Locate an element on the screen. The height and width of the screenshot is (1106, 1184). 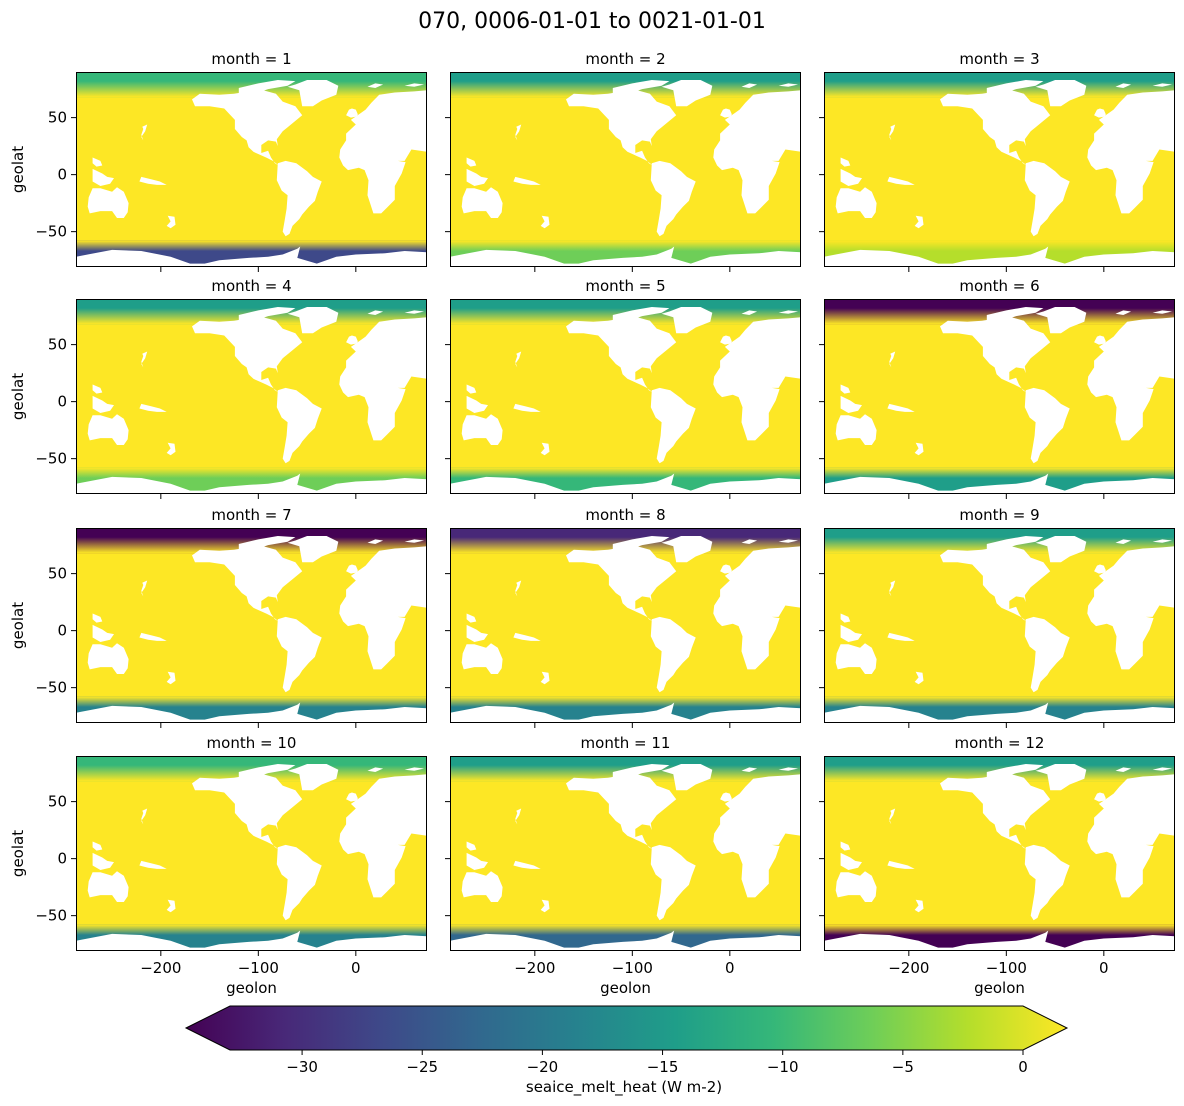
colorbar-tick-label: −20 is located at coordinates (543, 1067).